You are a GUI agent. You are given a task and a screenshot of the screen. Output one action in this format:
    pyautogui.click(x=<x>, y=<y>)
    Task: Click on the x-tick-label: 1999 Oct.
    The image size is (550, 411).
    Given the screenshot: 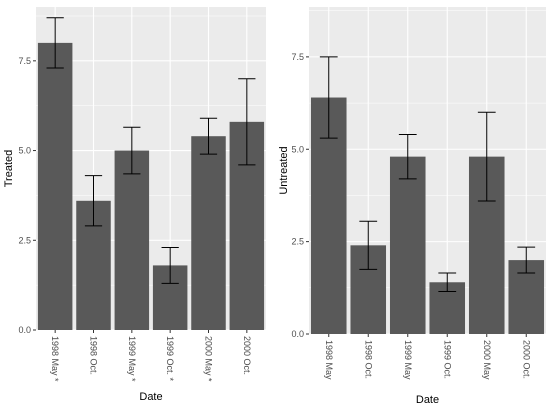 What is the action you would take?
    pyautogui.click(x=447, y=359)
    